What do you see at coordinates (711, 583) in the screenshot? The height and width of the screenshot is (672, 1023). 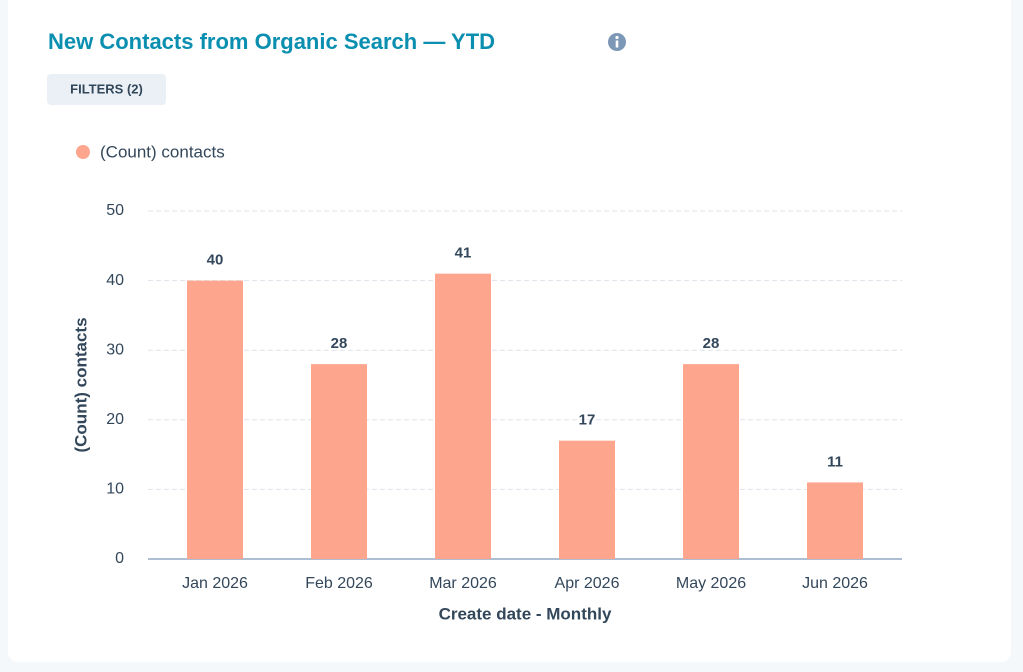 I see `x-tick-label: May 2026` at bounding box center [711, 583].